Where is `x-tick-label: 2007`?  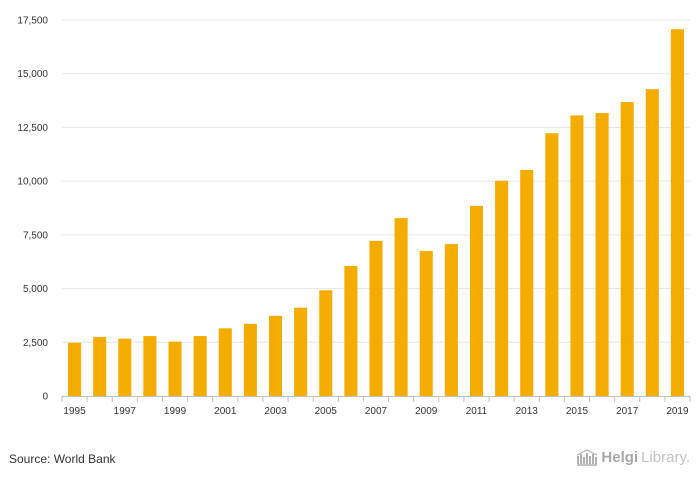
x-tick-label: 2007 is located at coordinates (376, 411).